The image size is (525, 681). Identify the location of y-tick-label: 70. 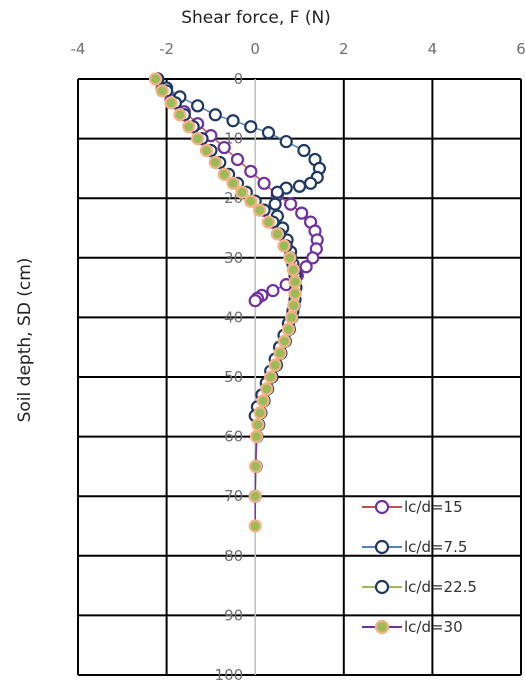
(233, 496).